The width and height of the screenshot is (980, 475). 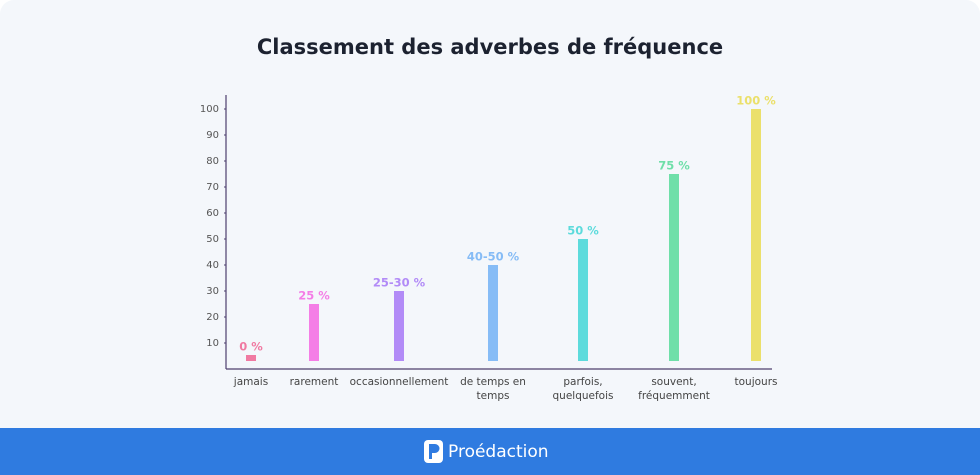 I want to click on x-tick-label: jamais, so click(x=250, y=382).